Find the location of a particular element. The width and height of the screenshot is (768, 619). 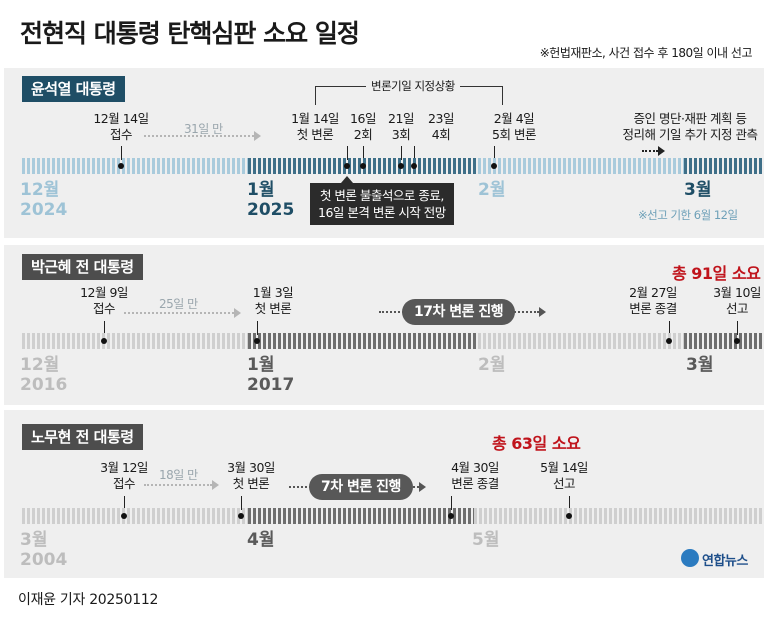

section-label: 노무현 전 대통령 is located at coordinates (82, 437).